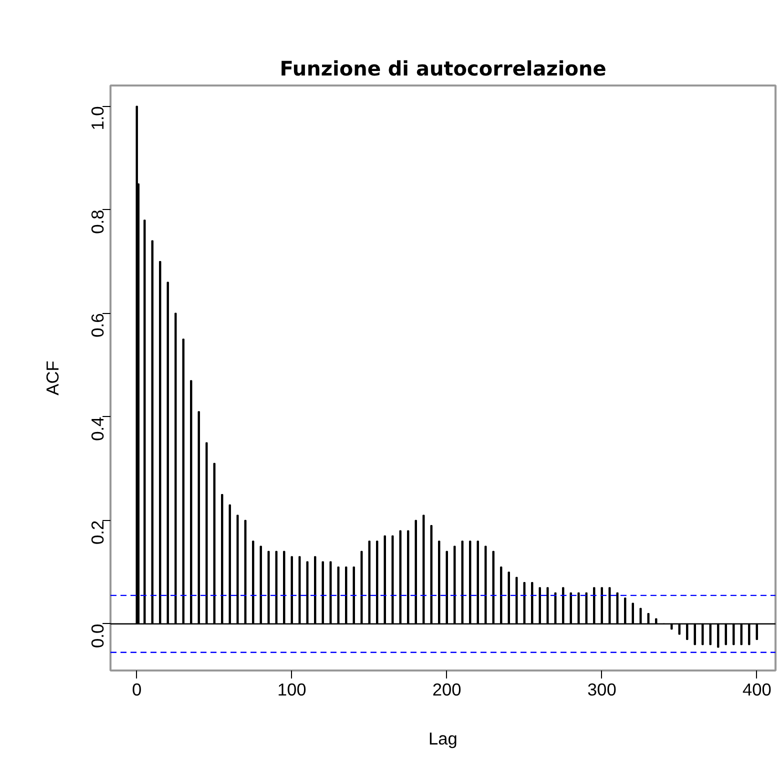  I want to click on x-tick-label: 400, so click(757, 690).